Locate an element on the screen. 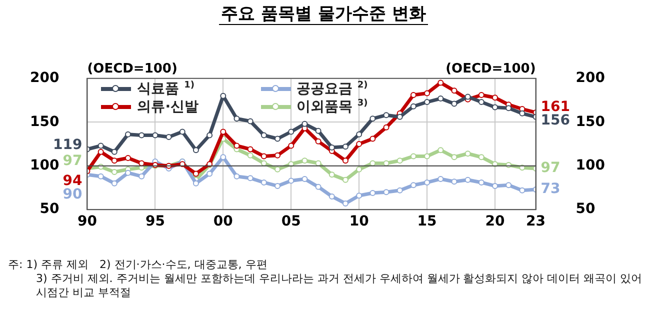 The height and width of the screenshot is (322, 647). legend-label: 의류·신발 is located at coordinates (168, 107).